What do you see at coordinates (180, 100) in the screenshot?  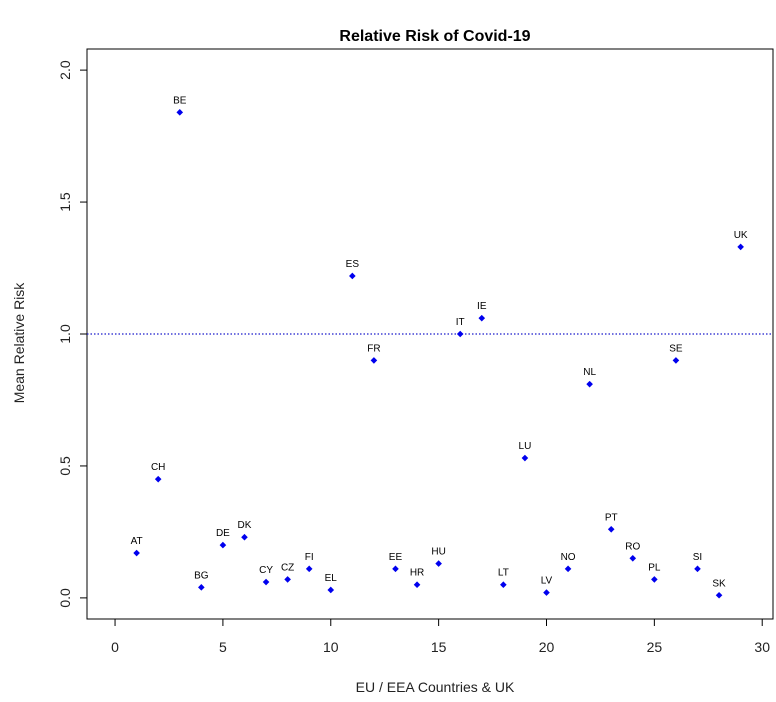 I see `point-label-be: BE` at bounding box center [180, 100].